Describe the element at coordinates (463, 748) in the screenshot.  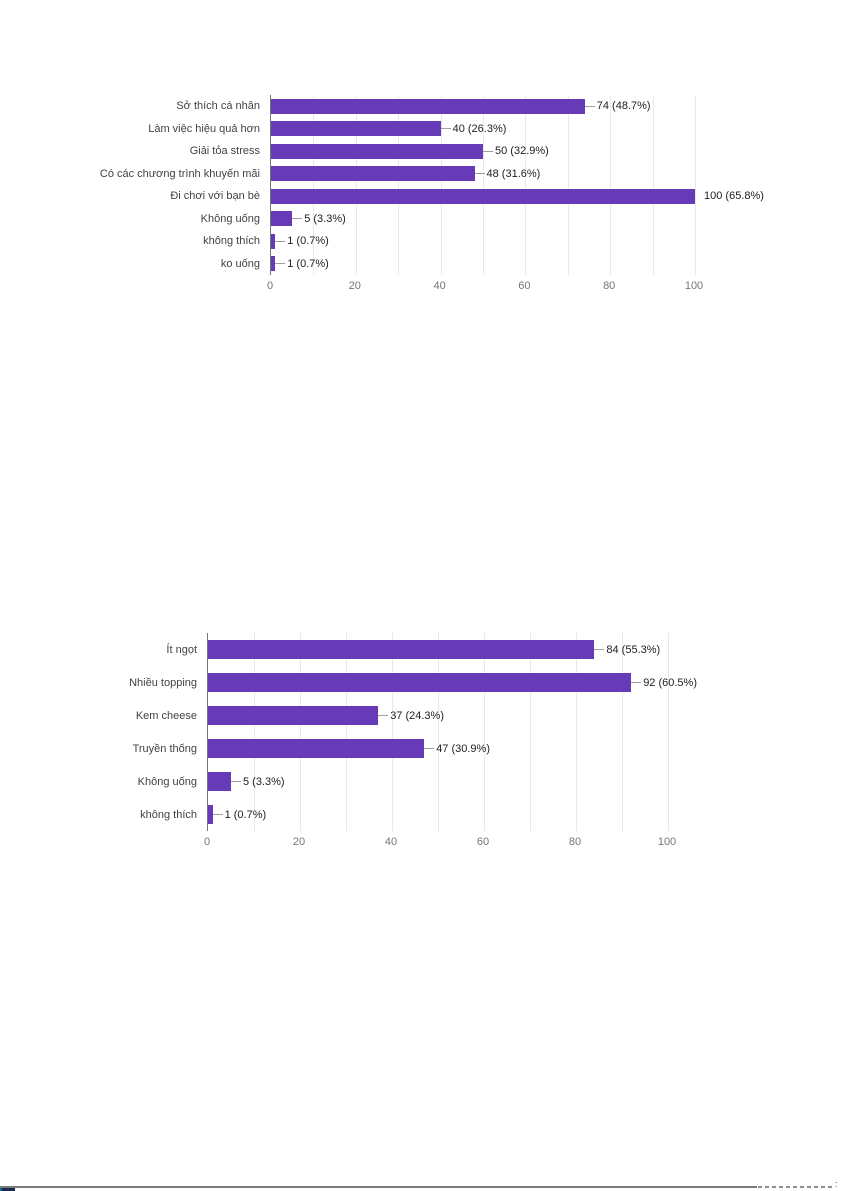
I see `value-label: 47 (30.9%)` at that location.